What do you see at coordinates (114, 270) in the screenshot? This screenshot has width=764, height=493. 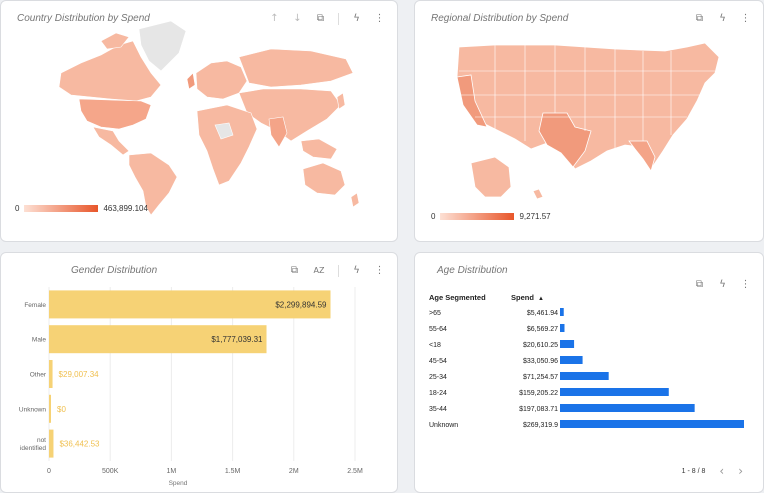 I see `gender-card-title: Gender Distribution` at bounding box center [114, 270].